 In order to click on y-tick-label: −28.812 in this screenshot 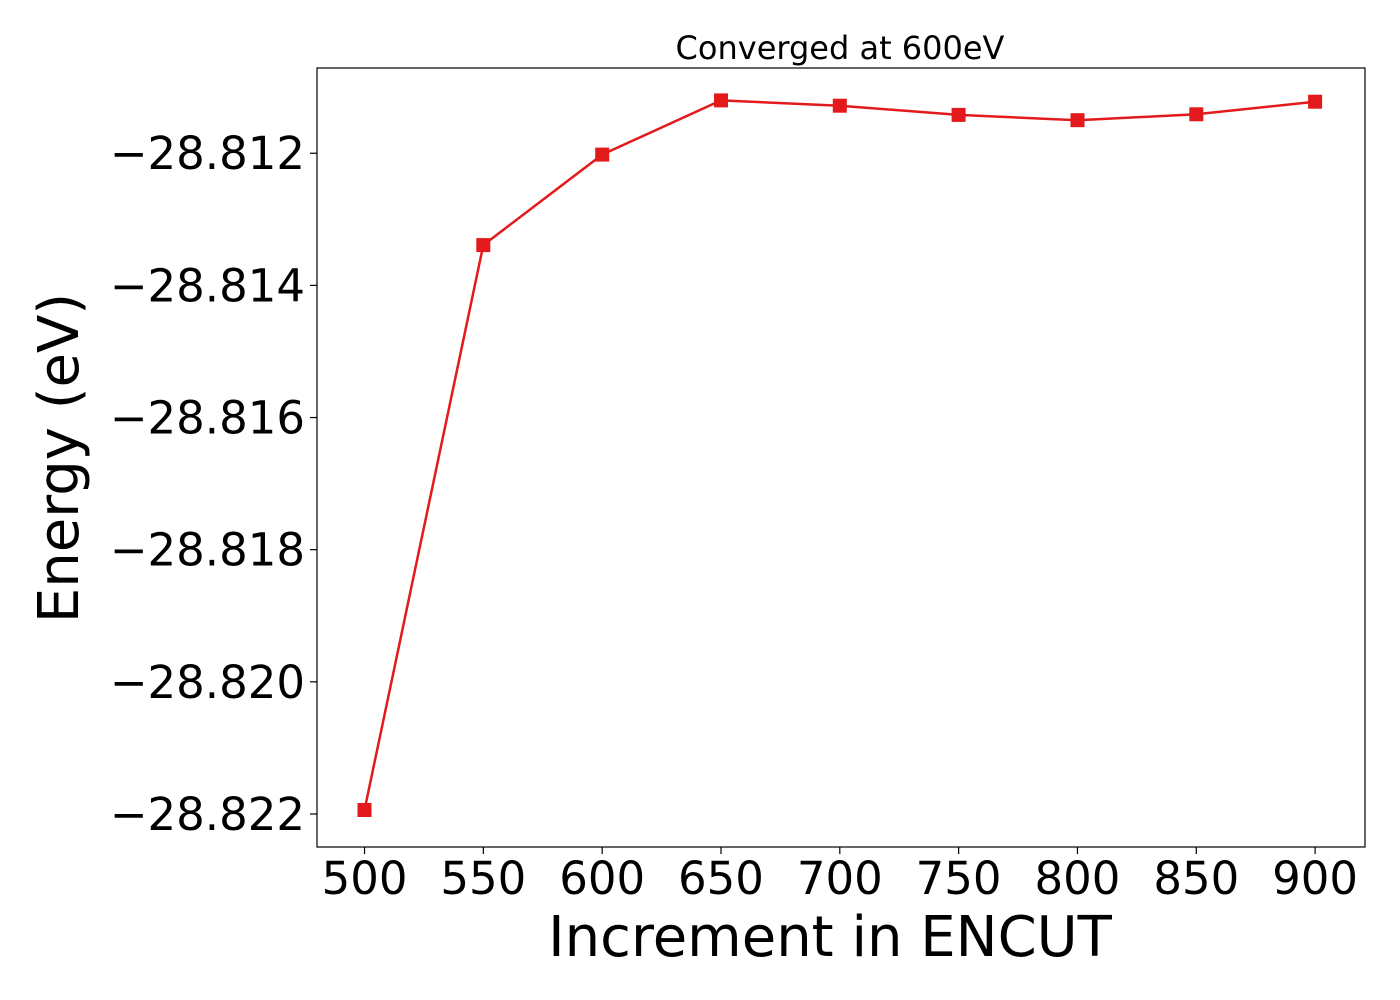, I will do `click(207, 153)`.